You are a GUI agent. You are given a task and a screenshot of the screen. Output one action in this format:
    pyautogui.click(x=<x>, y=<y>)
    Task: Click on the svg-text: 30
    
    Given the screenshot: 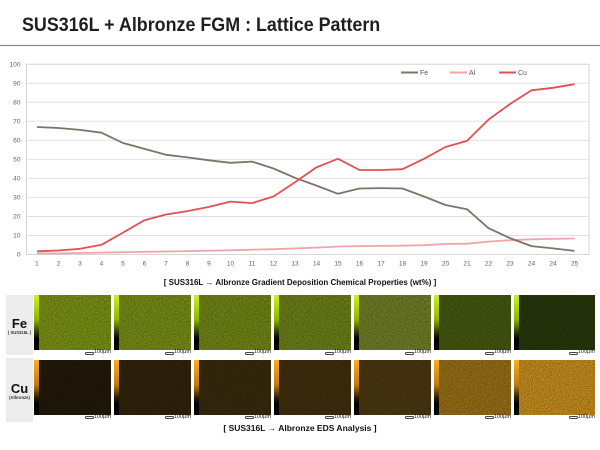 What is the action you would take?
    pyautogui.click(x=17, y=198)
    